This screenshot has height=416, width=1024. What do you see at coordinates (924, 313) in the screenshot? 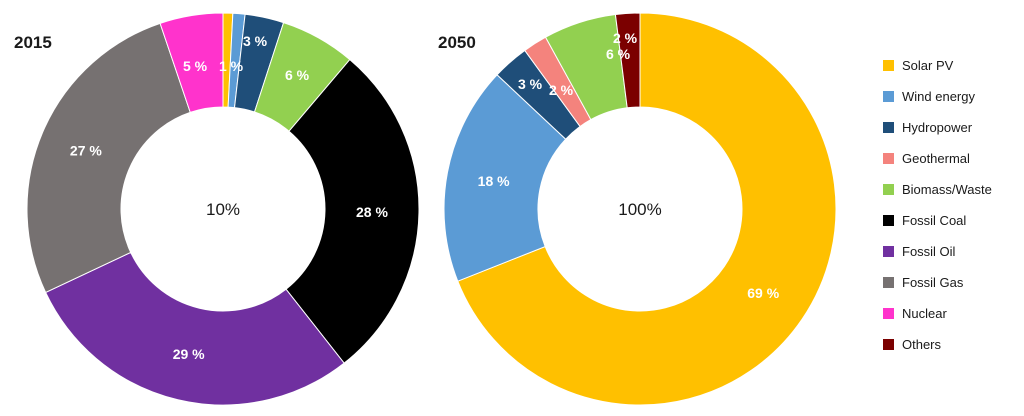
I see `legend-label-nuclear: Nuclear` at bounding box center [924, 313].